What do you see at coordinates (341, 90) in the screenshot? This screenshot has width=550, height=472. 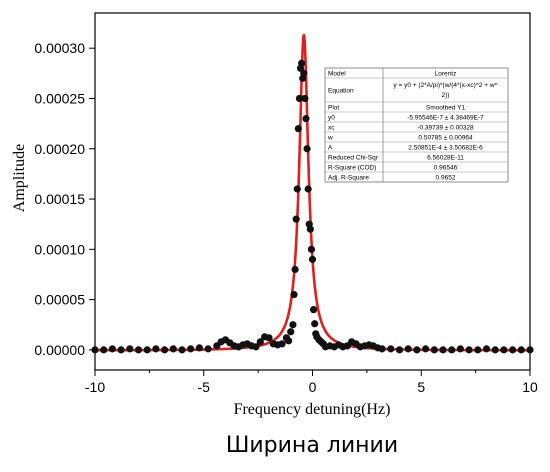 I see `table-key-cell: Equation` at bounding box center [341, 90].